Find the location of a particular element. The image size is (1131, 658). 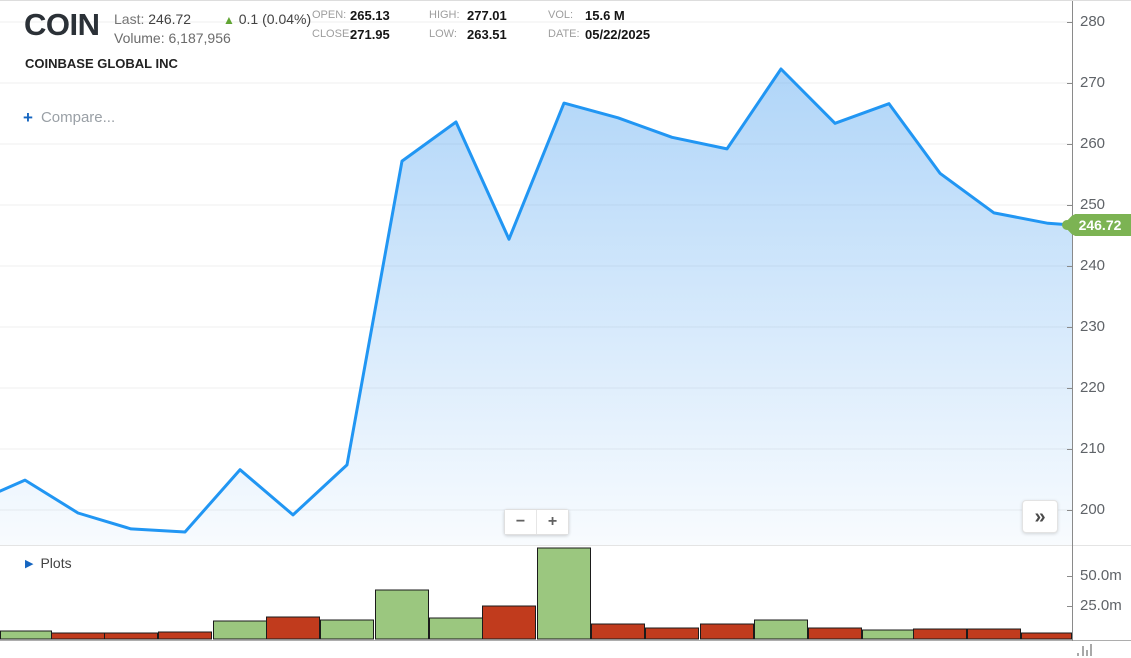

change-up-arrow-icon: ▲ is located at coordinates (228, 20).